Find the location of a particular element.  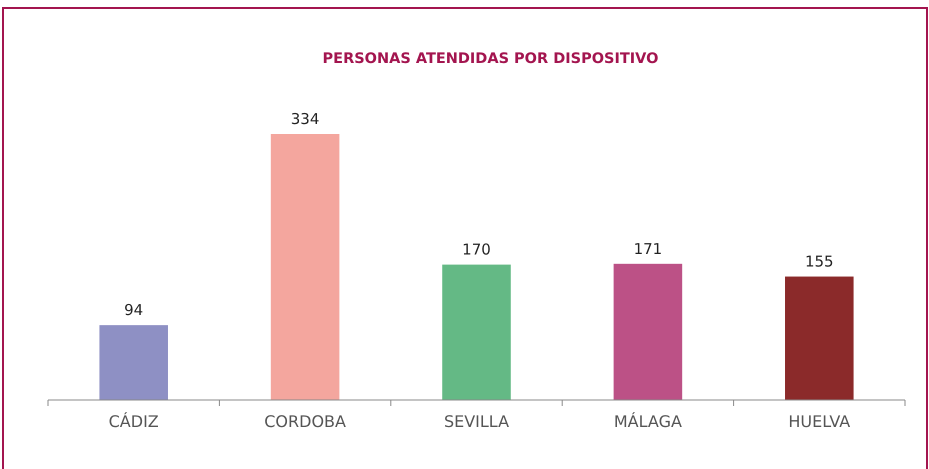

x-tick-label: CÁDIZ is located at coordinates (133, 421).